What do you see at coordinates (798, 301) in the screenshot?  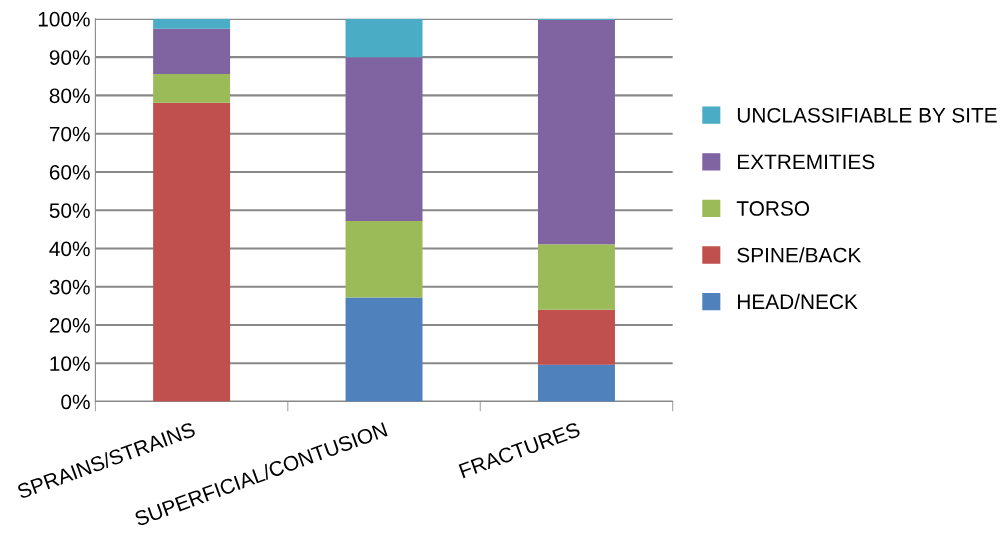 I see `legend-label: HEAD/NECK` at bounding box center [798, 301].